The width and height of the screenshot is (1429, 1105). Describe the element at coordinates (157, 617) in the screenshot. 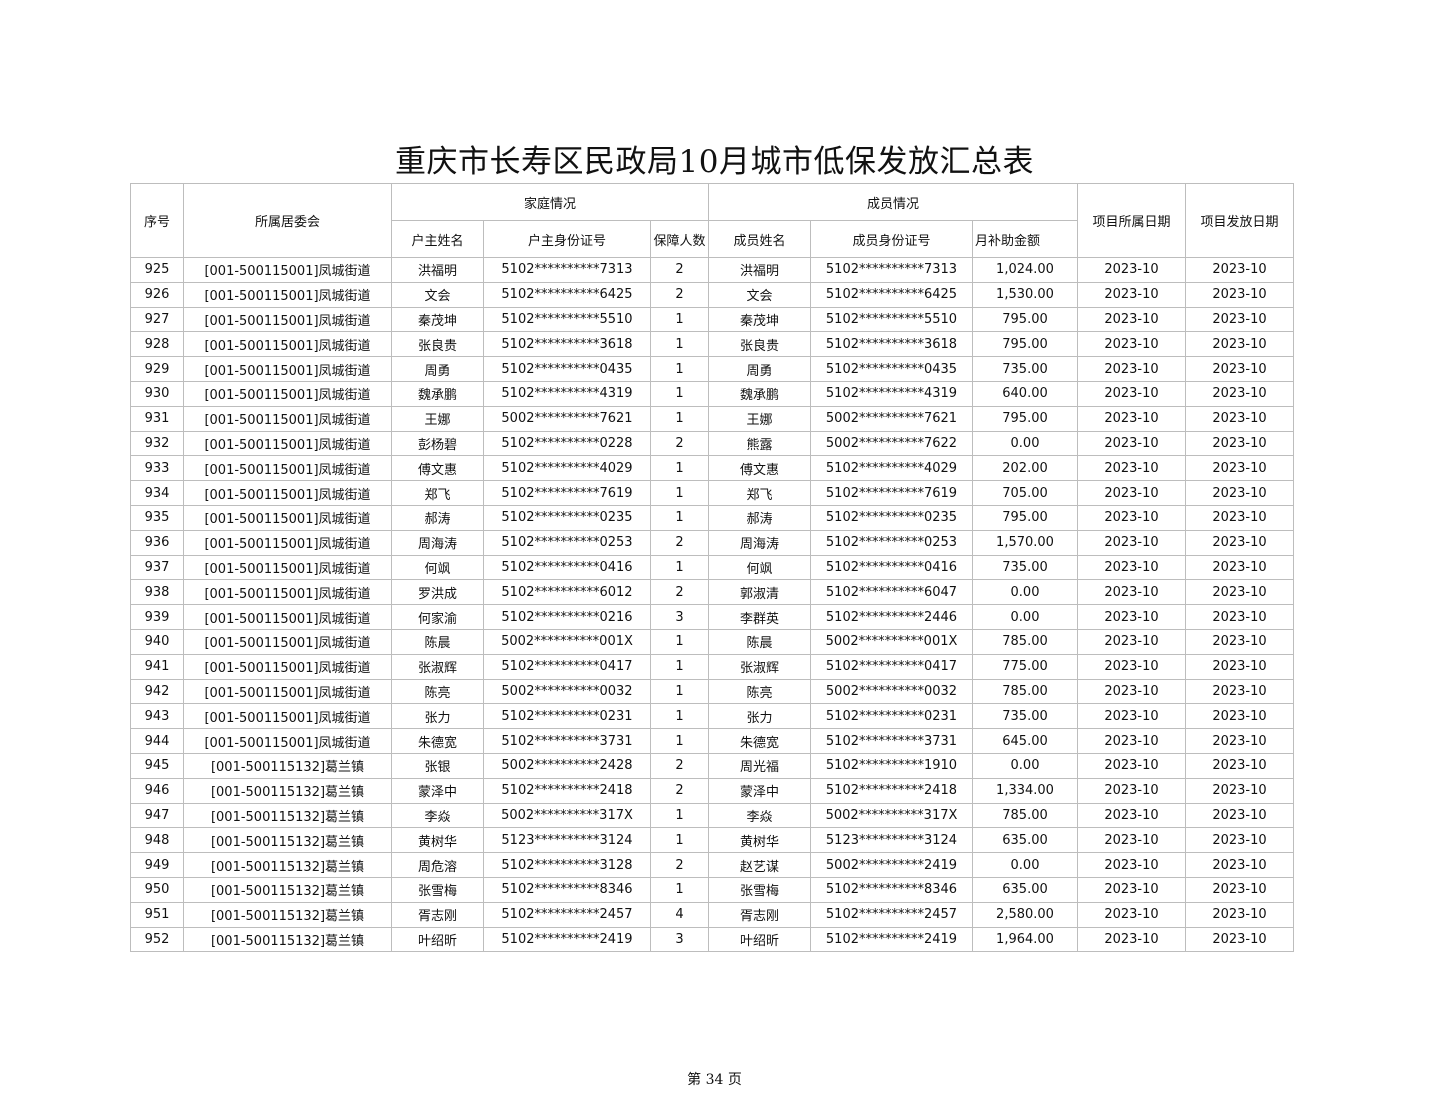

I see `seq-cell: 939` at that location.